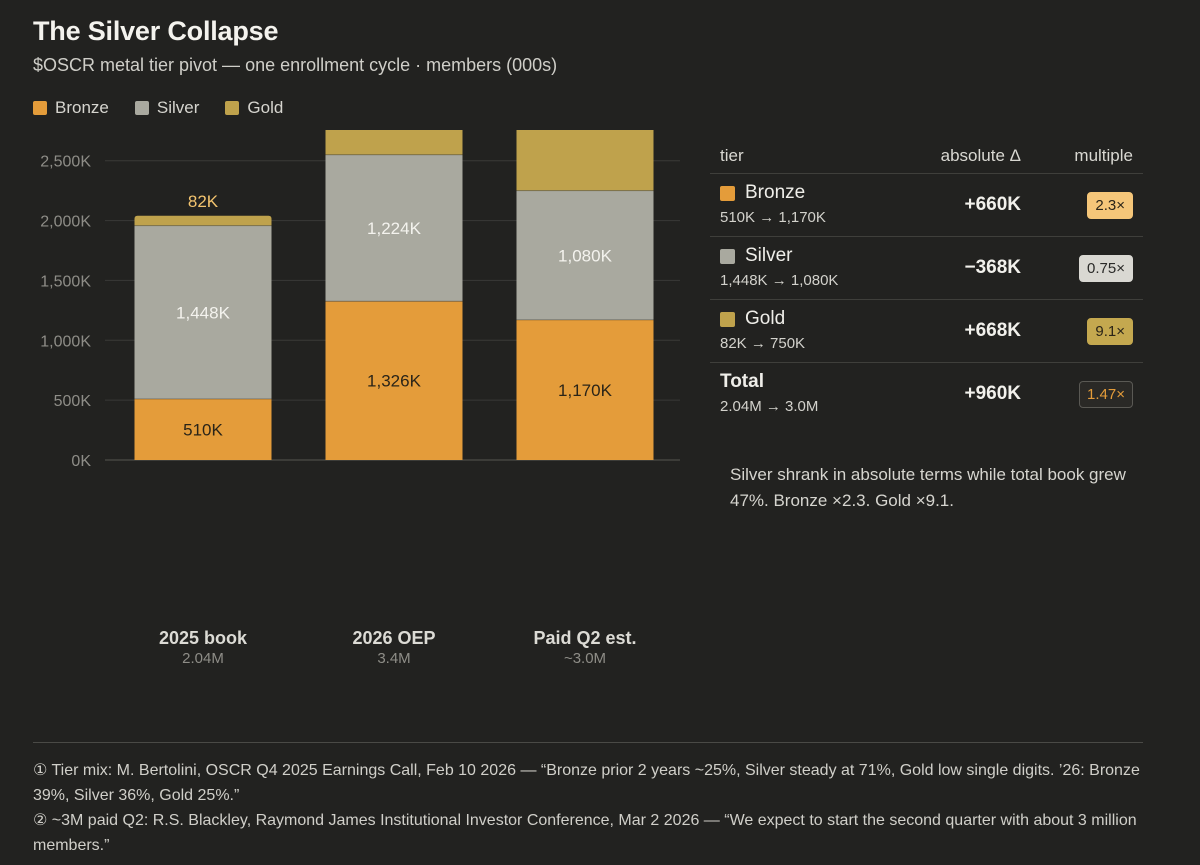  I want to click on legend-swatch-bronze, so click(40, 108).